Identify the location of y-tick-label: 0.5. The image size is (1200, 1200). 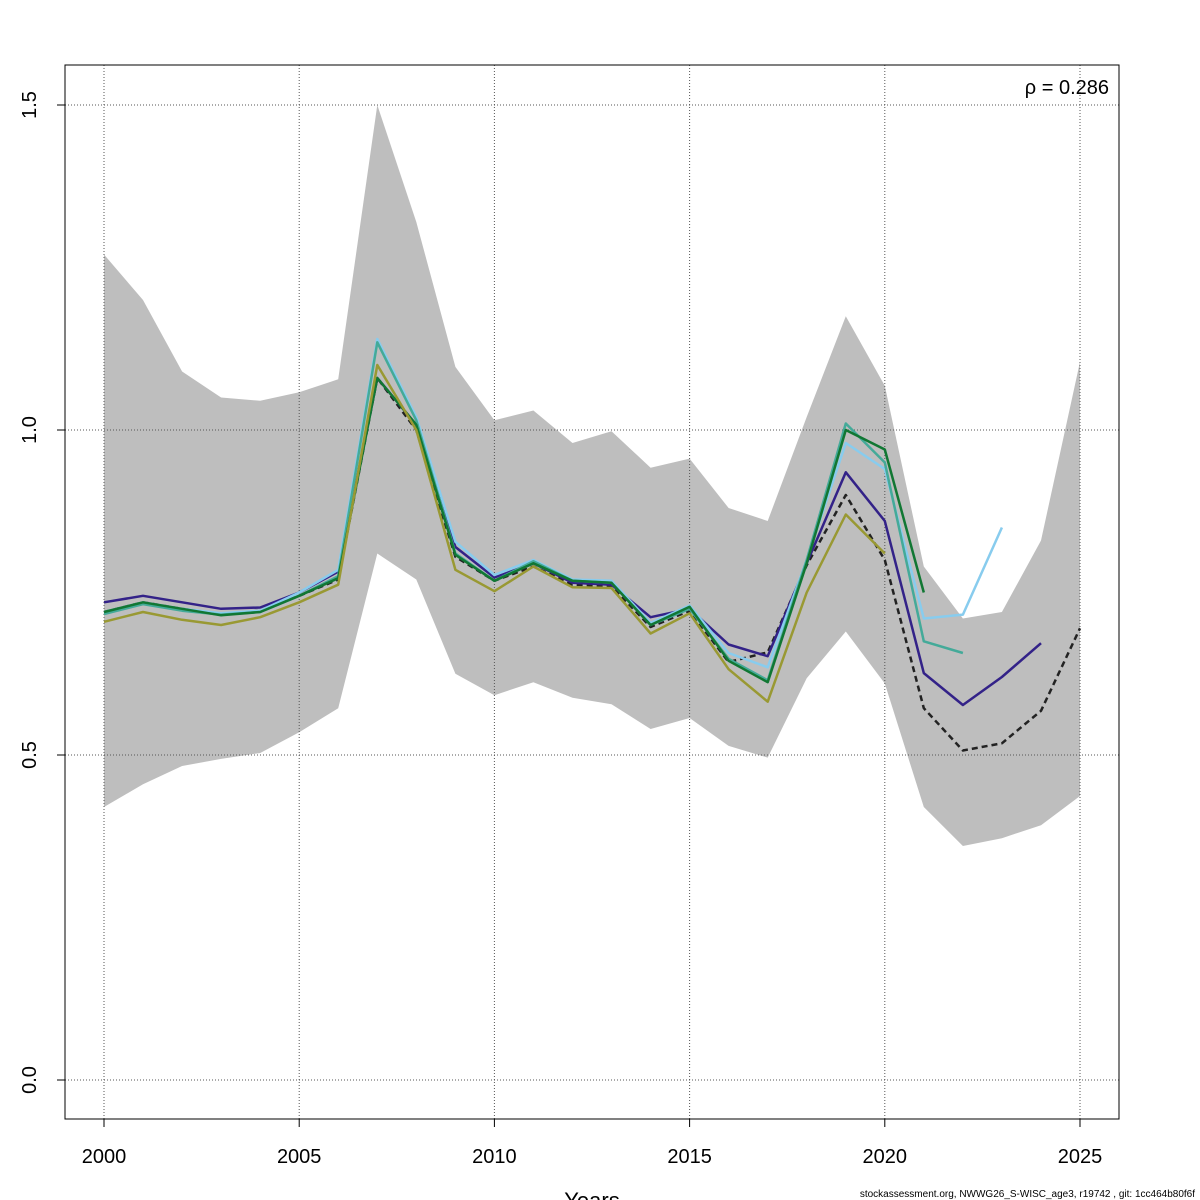
(30, 755).